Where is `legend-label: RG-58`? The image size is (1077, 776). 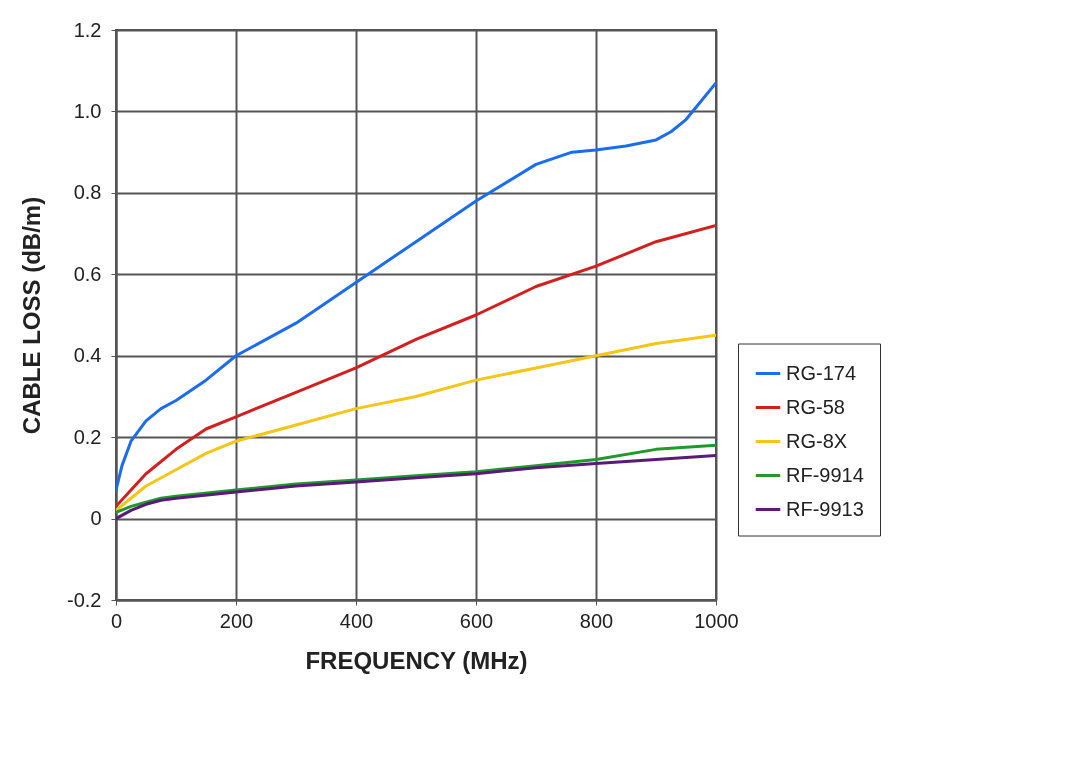
legend-label: RG-58 is located at coordinates (815, 406).